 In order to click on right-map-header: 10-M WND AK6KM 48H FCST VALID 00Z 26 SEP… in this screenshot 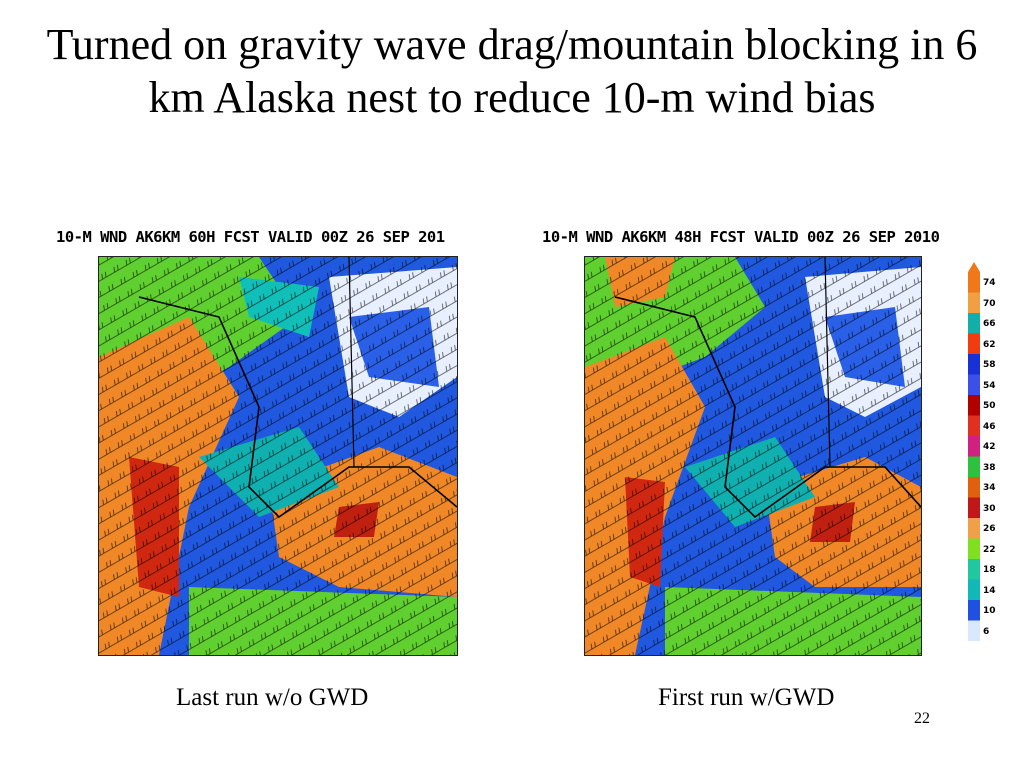, I will do `click(741, 237)`.